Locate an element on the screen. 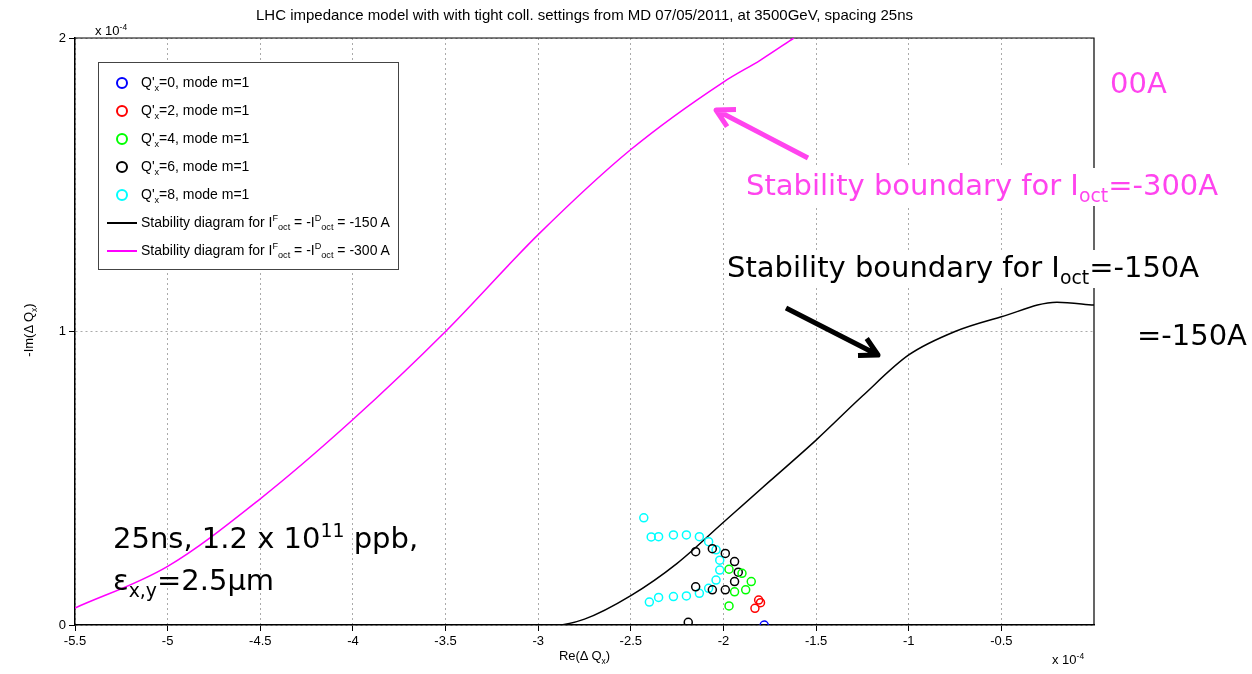 The height and width of the screenshot is (674, 1252). x-tick-label: -5 is located at coordinates (167, 641).